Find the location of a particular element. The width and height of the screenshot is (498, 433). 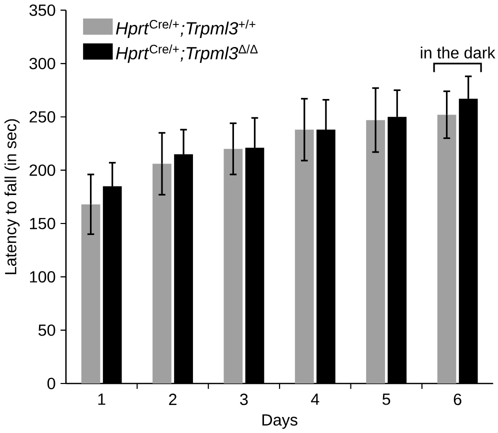

legend-label: Hprt$^{Cre/+}$;Trpml3$^{+/+}$ is located at coordinates (186, 28).